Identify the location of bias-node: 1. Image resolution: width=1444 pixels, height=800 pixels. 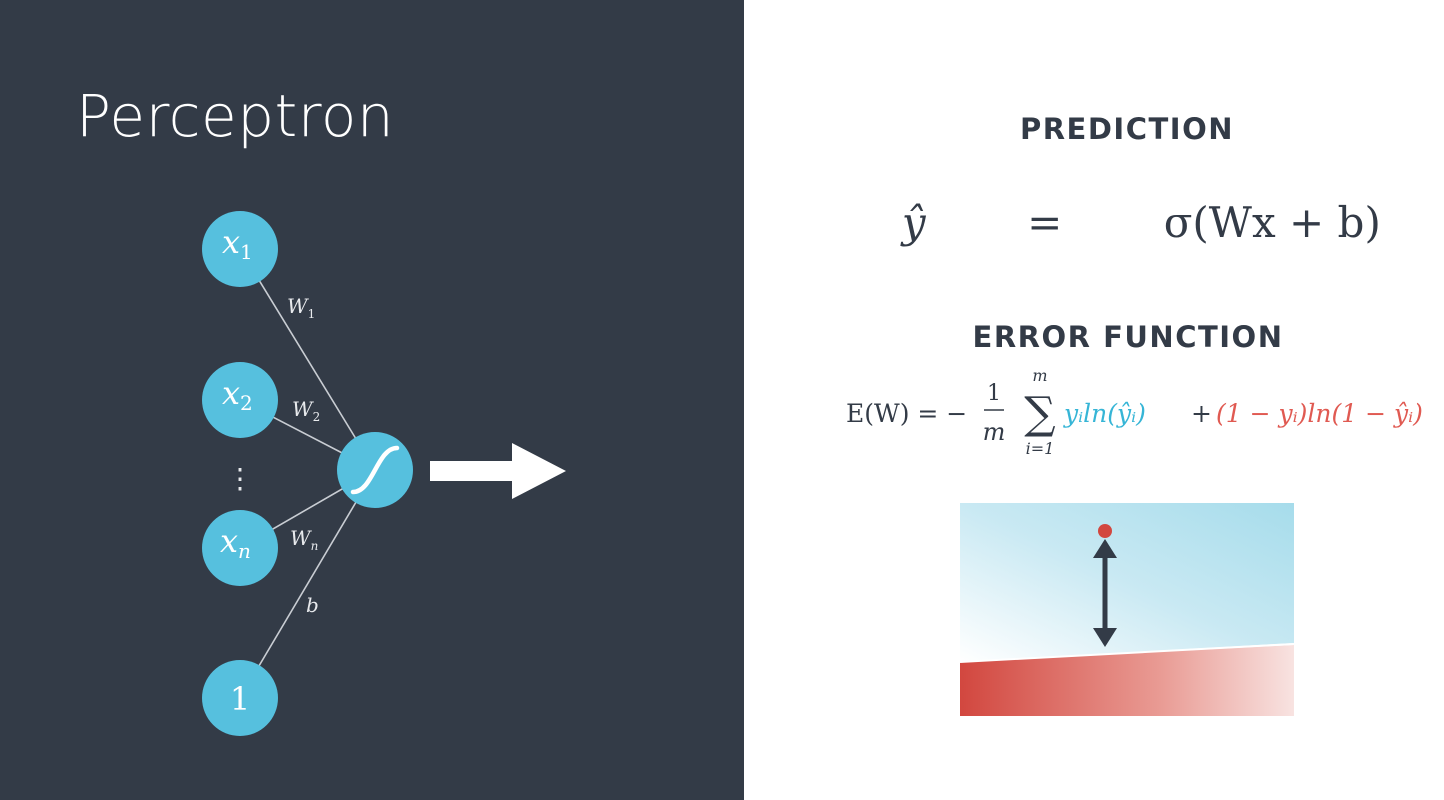
(240, 698).